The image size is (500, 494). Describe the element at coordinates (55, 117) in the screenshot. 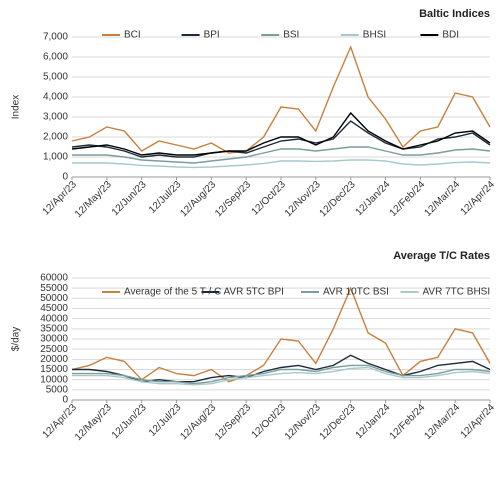

I see `y-tick-label: 3,000` at that location.